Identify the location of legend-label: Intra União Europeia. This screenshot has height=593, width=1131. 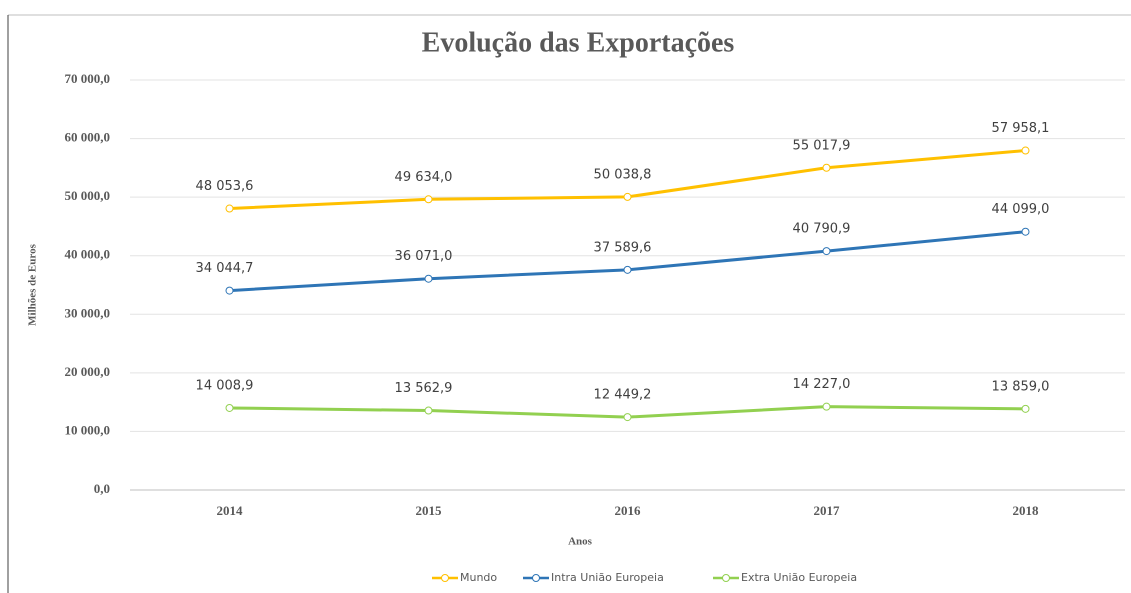
(607, 577).